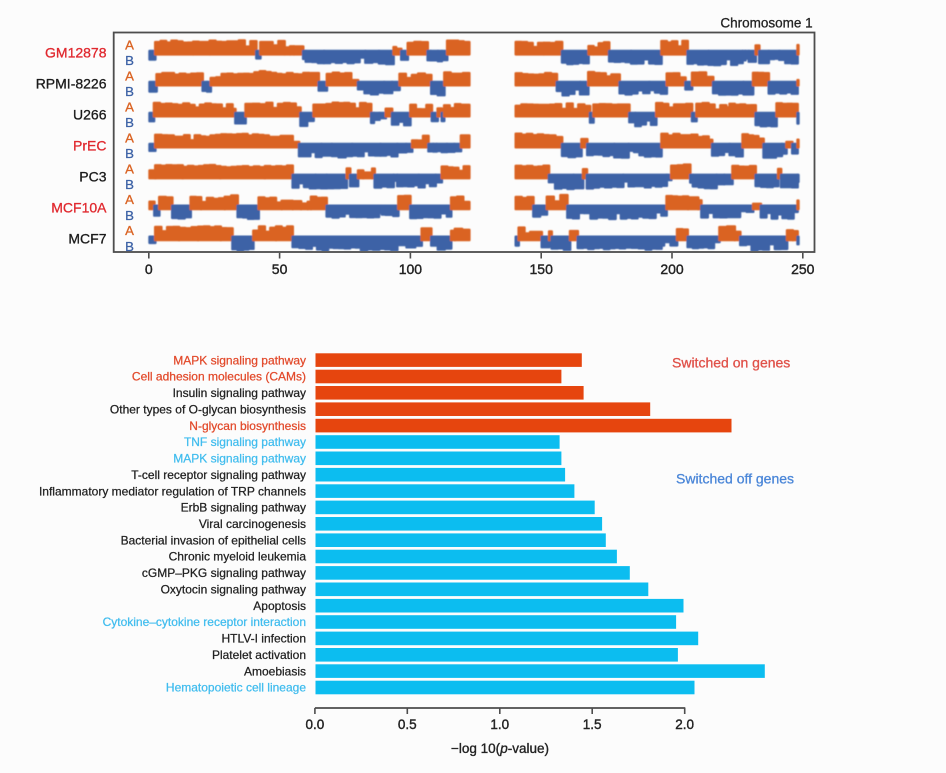  What do you see at coordinates (735, 479) in the screenshot?
I see `svg-text: Switched off genes` at bounding box center [735, 479].